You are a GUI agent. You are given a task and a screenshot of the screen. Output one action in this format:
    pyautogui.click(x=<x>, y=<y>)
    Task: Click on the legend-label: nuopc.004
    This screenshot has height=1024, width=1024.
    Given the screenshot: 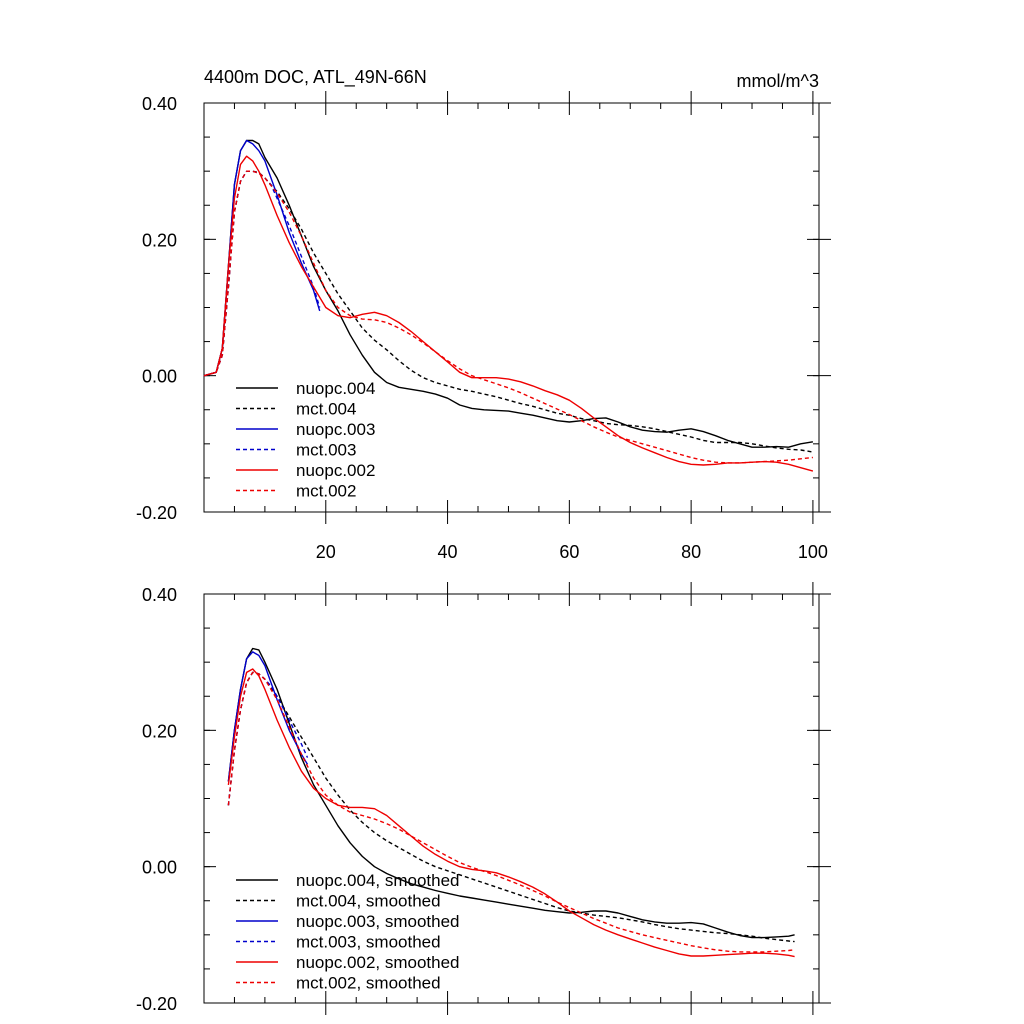 What is the action you would take?
    pyautogui.click(x=335, y=388)
    